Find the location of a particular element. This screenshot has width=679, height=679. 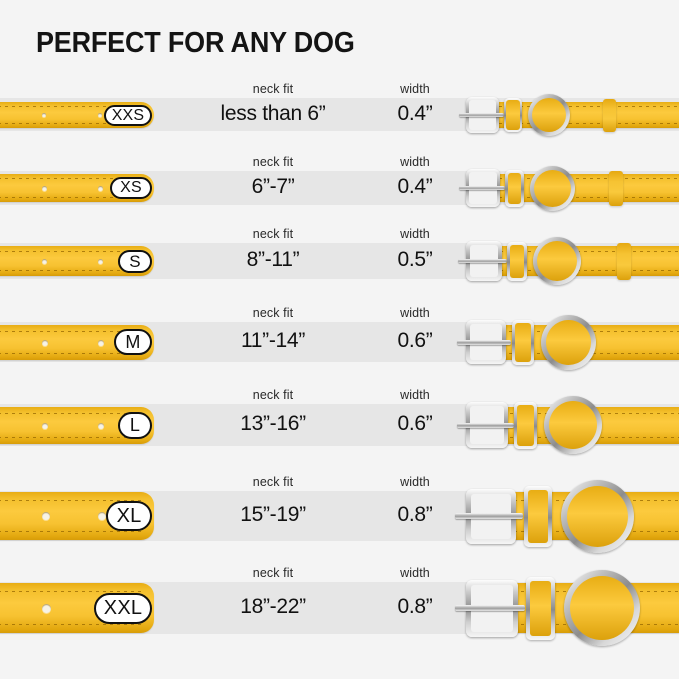

size-badge-m: M is located at coordinates (133, 342).